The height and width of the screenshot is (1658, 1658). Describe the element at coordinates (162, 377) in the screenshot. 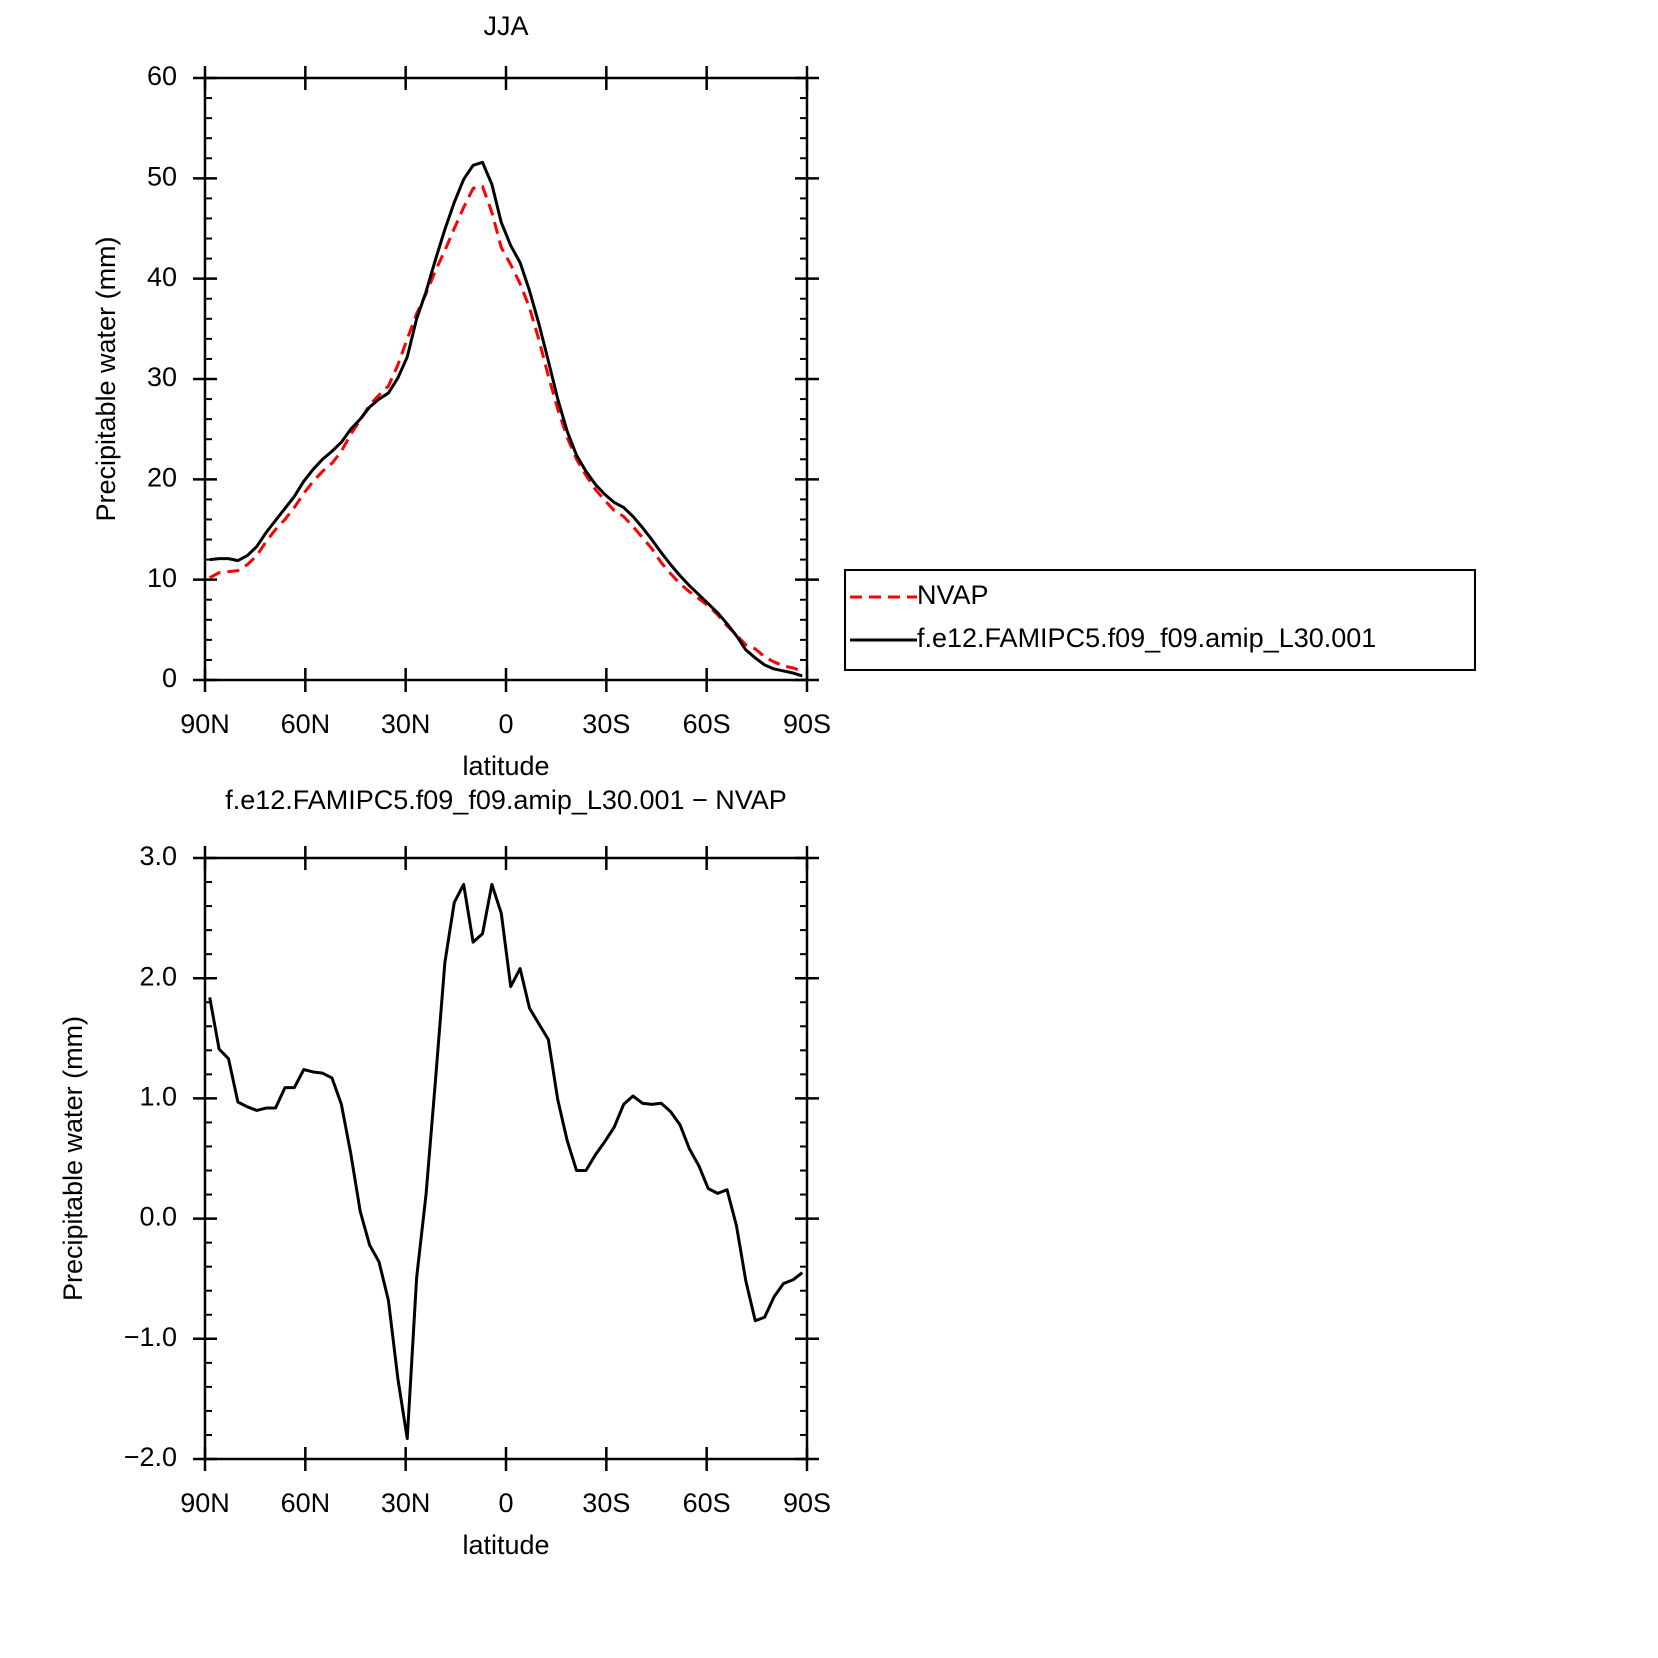

I see `y-tick-label: 30` at that location.